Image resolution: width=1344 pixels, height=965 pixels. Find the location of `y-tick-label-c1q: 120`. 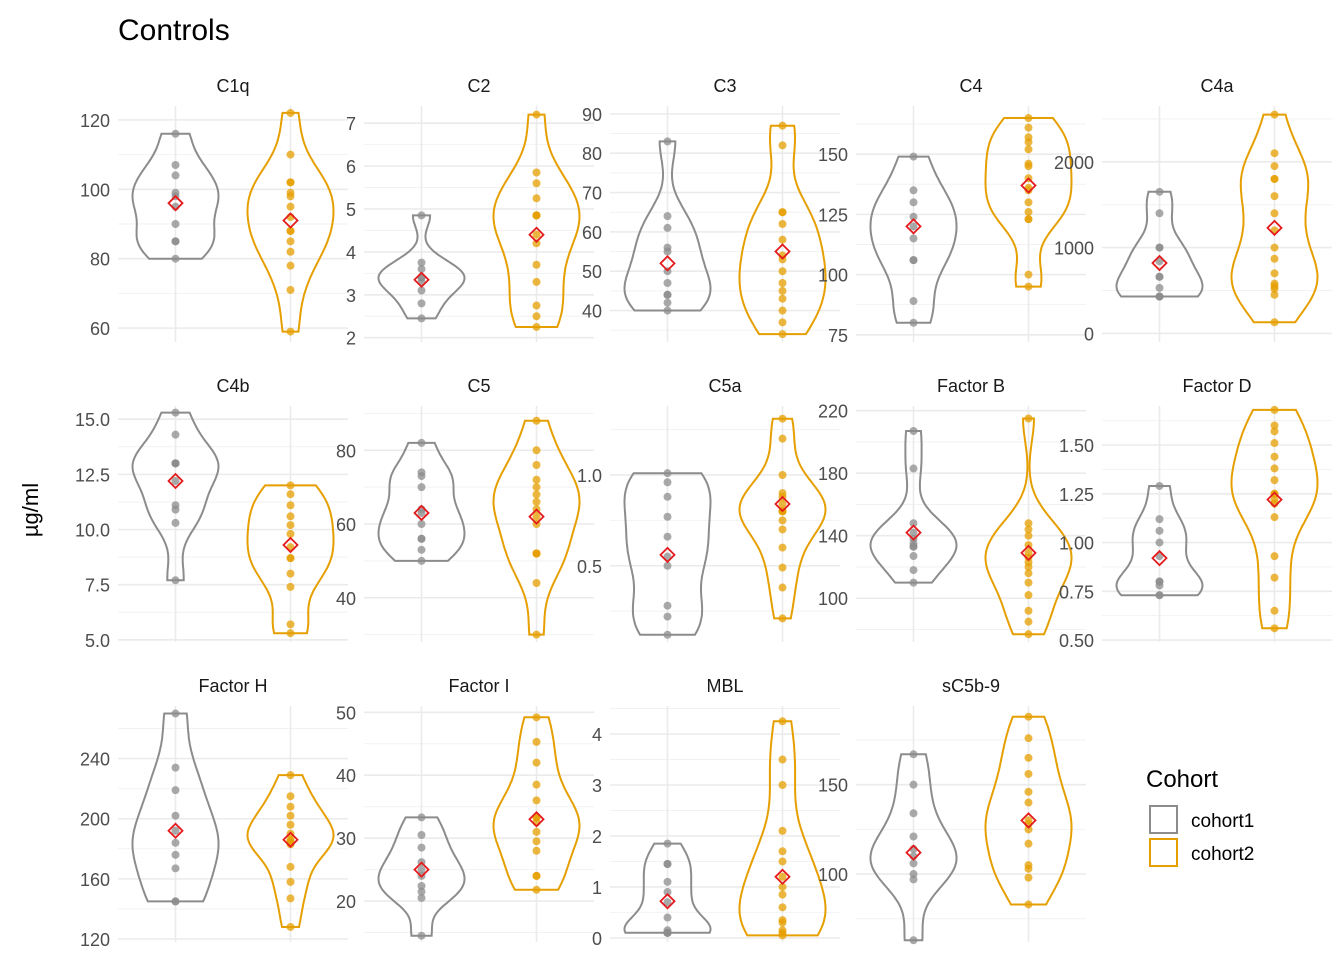

y-tick-label-c1q: 120 is located at coordinates (95, 121).